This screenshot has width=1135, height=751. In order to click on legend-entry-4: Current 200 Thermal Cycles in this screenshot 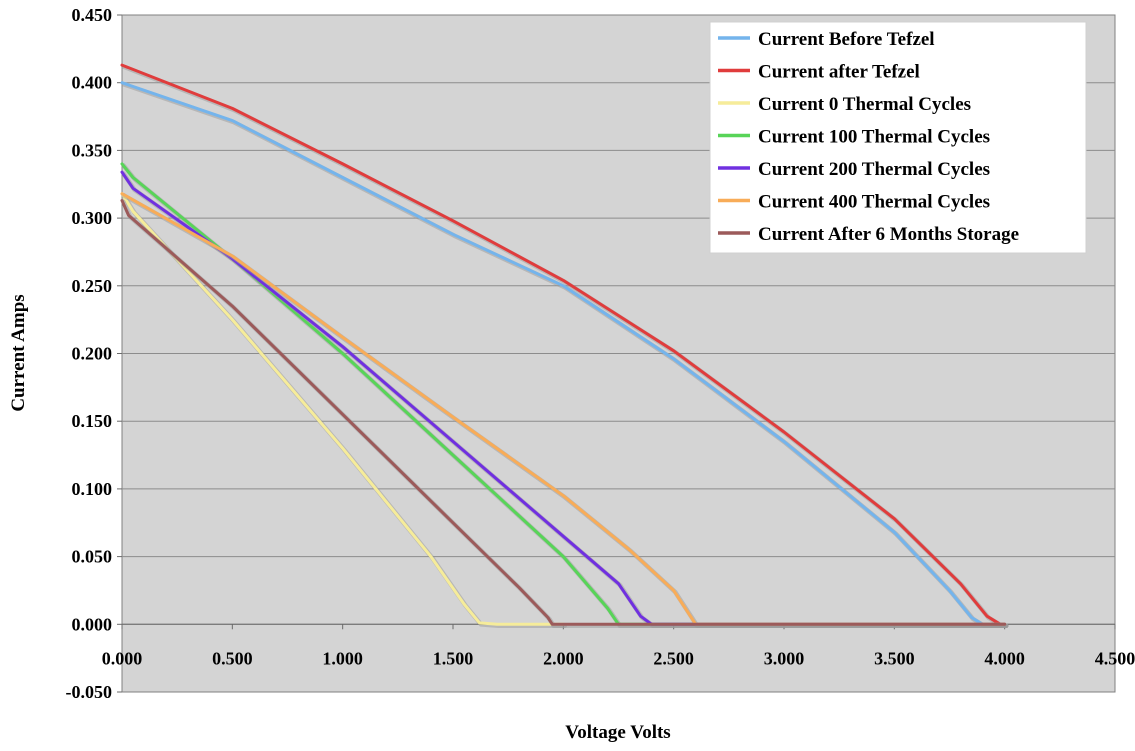, I will do `click(874, 169)`.